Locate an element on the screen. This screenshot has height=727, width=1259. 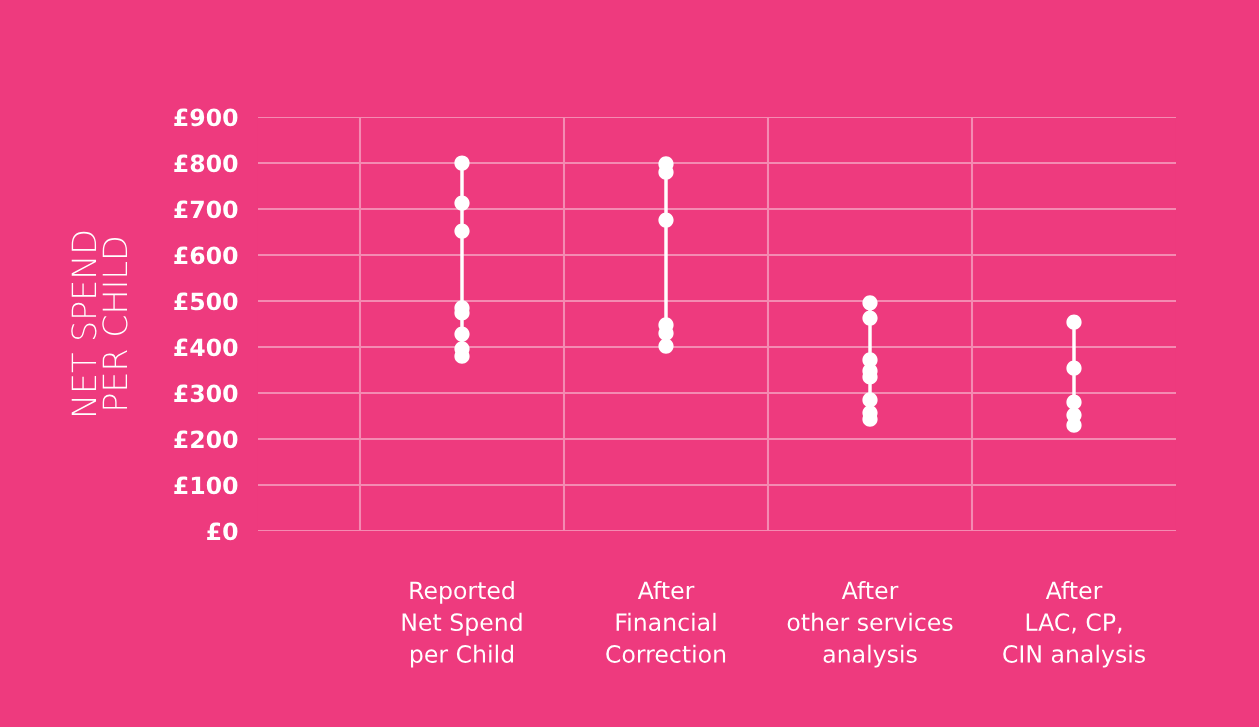
y-tick-label: £300 is located at coordinates (206, 393).